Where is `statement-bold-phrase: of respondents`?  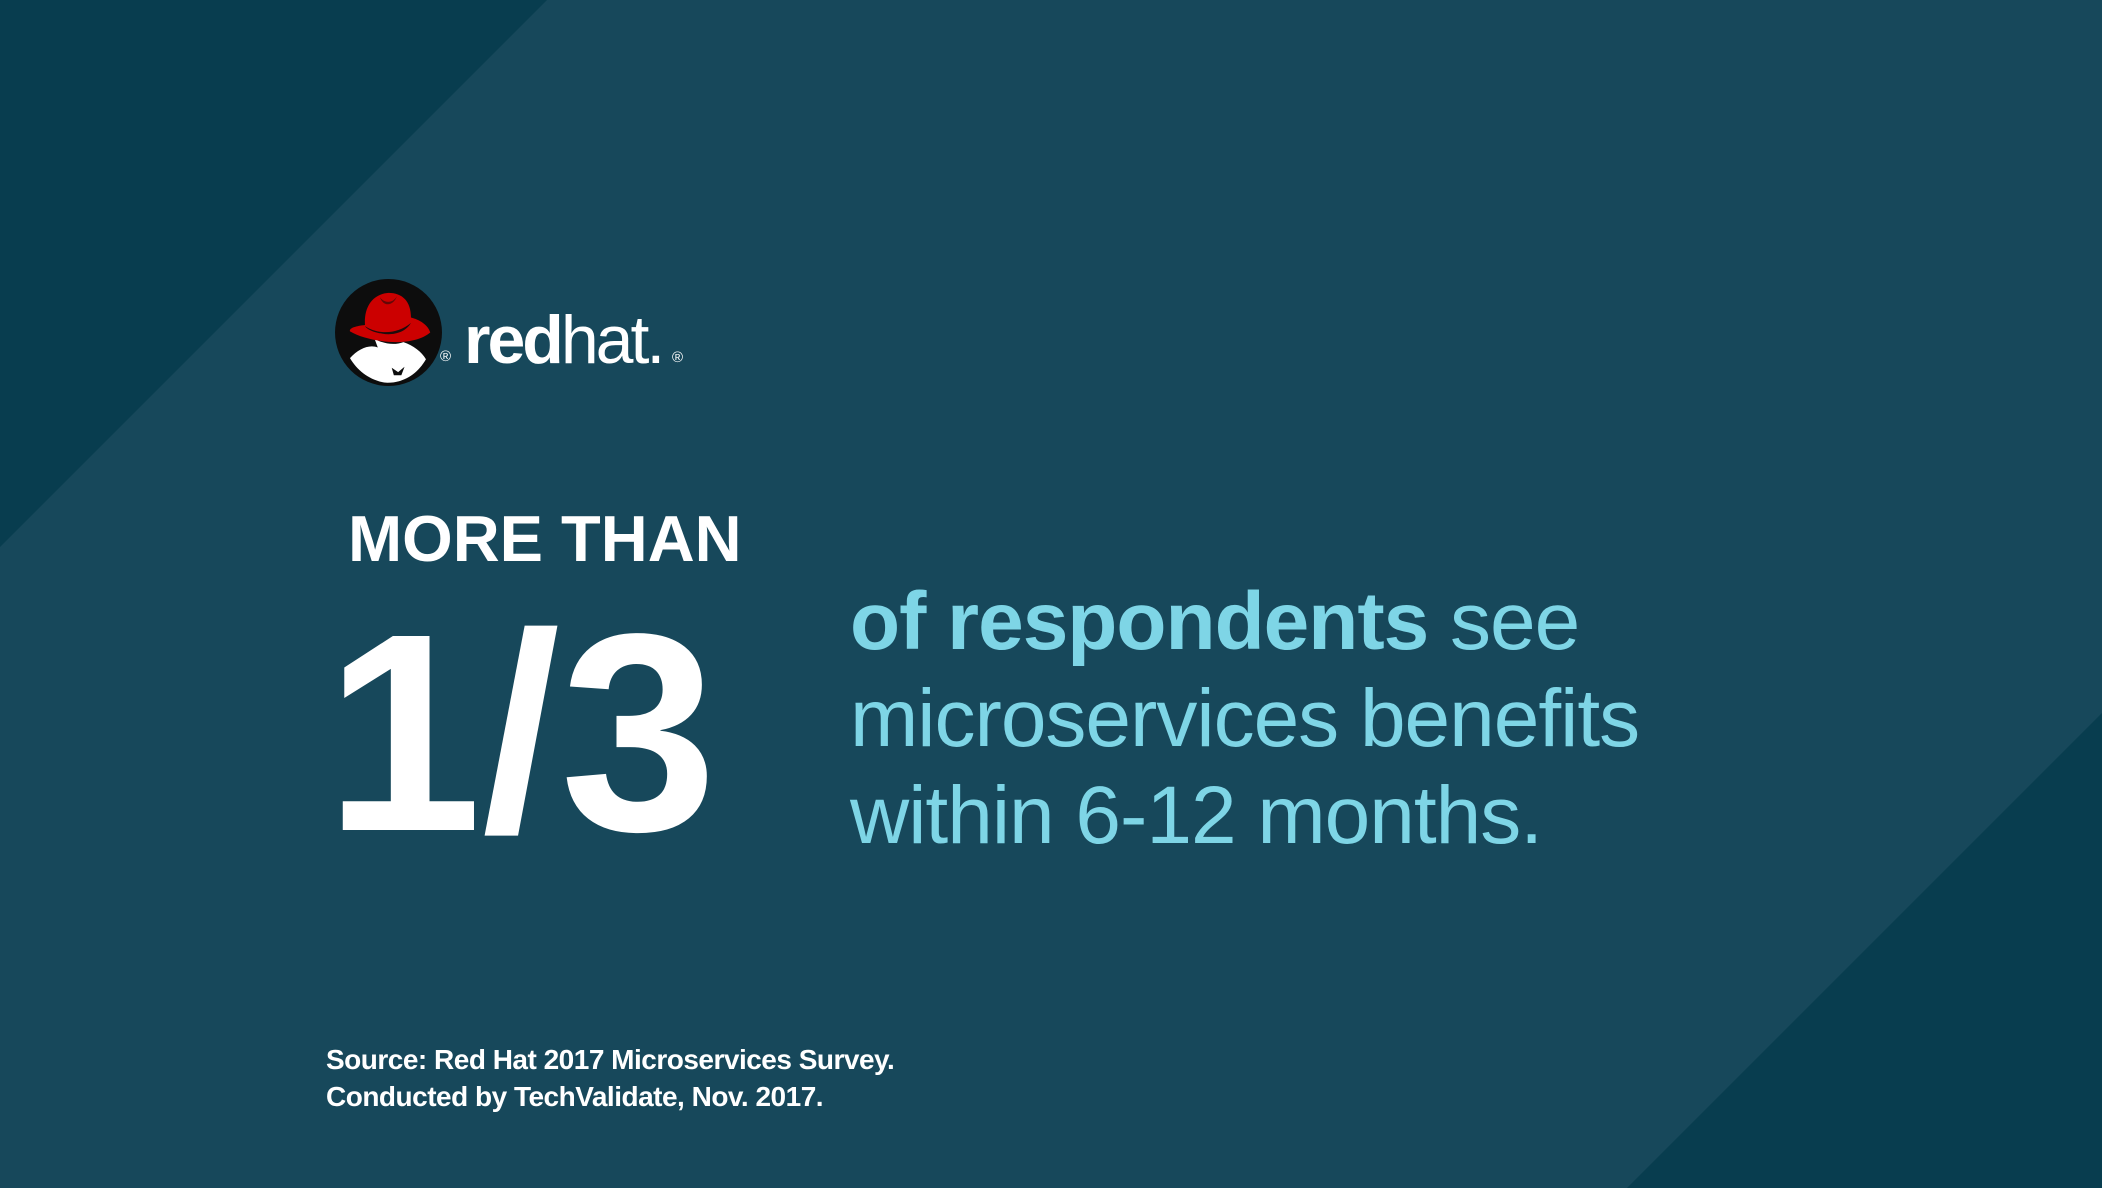 statement-bold-phrase: of respondents is located at coordinates (1139, 621).